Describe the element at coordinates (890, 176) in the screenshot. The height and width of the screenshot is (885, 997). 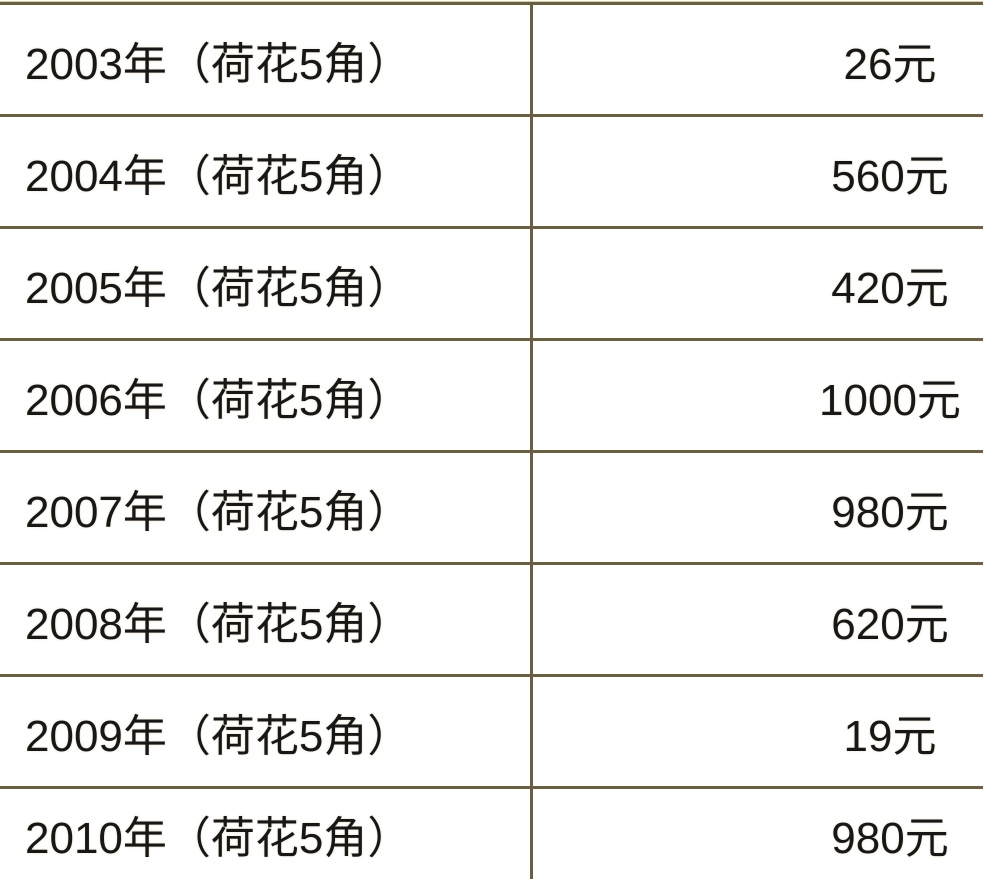
I see `price-cell: 560元` at that location.